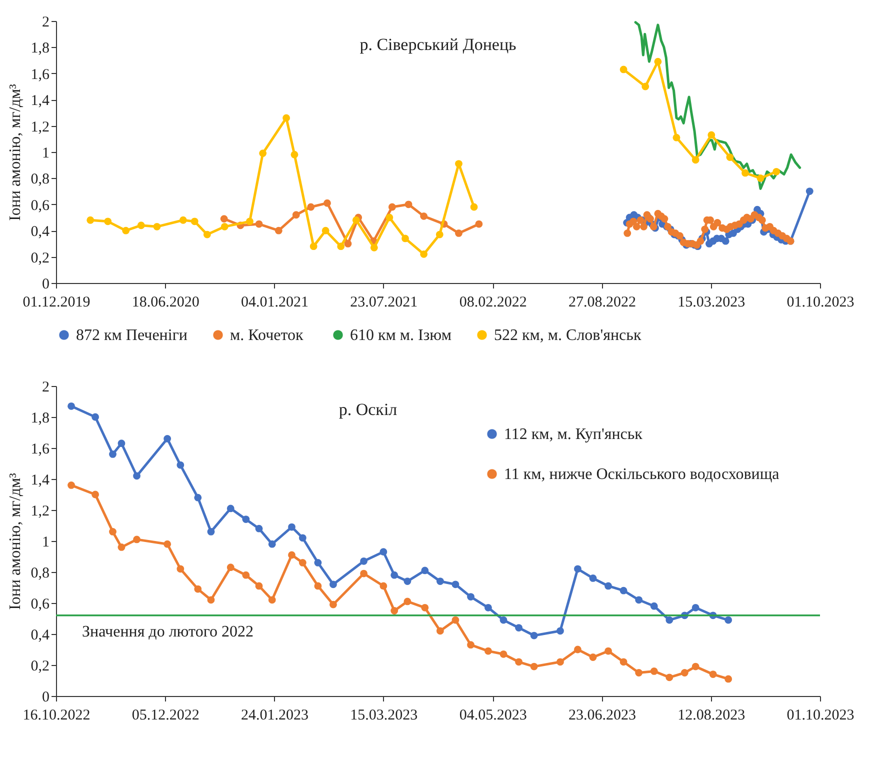  What do you see at coordinates (368, 409) in the screenshot?
I see `text: р. Оскіл` at bounding box center [368, 409].